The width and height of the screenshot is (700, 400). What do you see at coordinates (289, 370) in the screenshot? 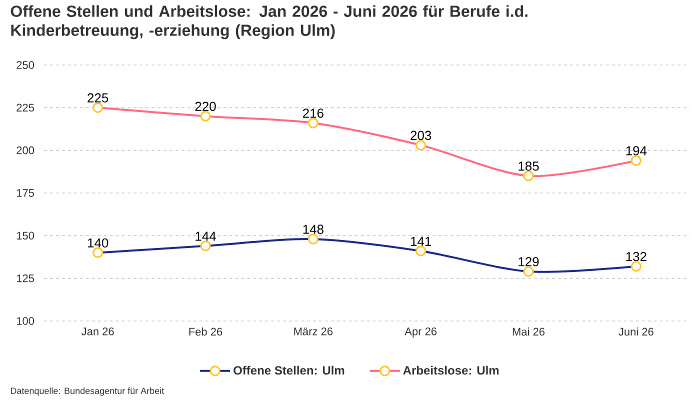
I see `legend-label: Offene Stellen: Ulm` at bounding box center [289, 370].